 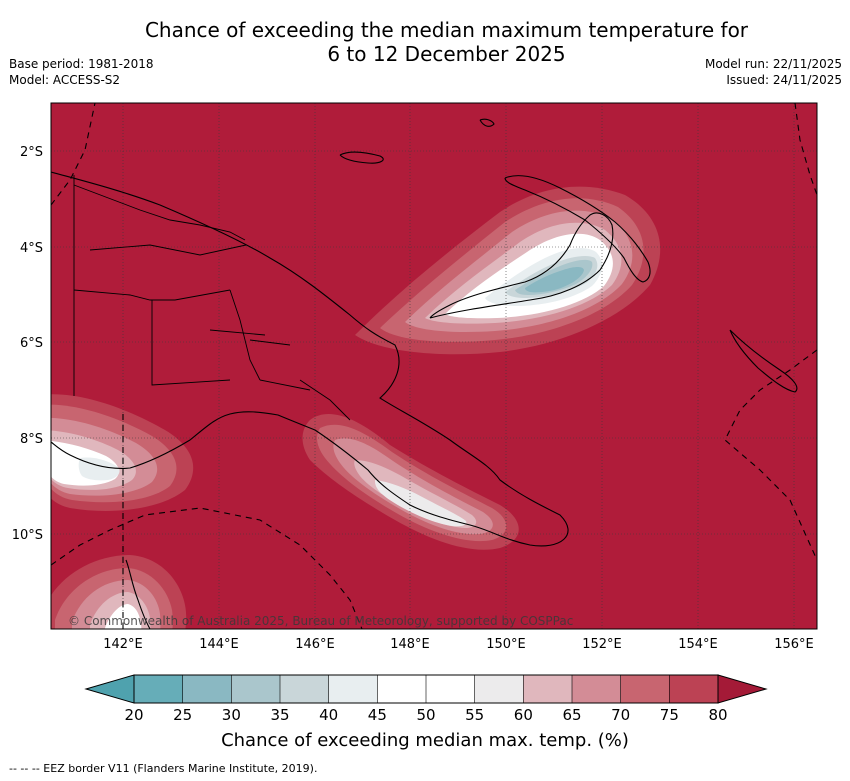 I want to click on colorbar-under-arrow, so click(x=109, y=689).